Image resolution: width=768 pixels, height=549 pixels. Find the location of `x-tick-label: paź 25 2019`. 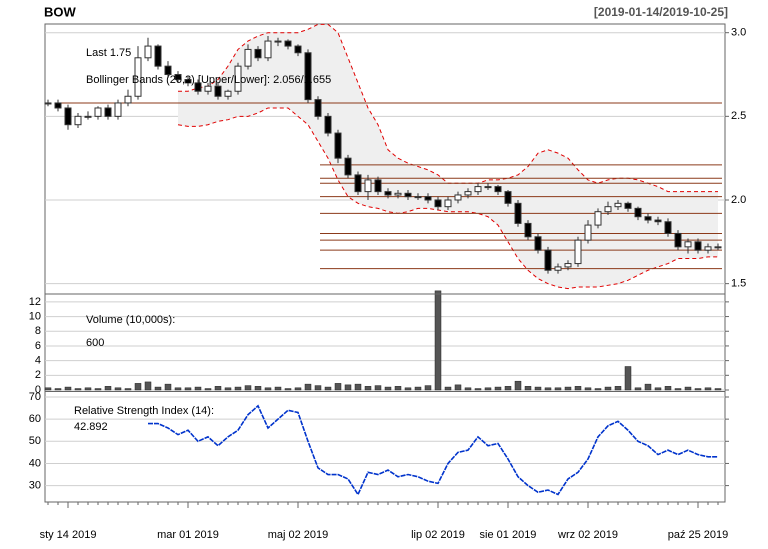

x-tick-label: paź 25 2019 is located at coordinates (698, 535).